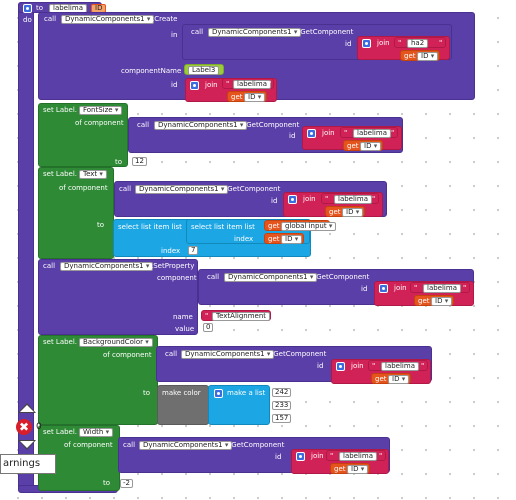 The width and height of the screenshot is (516, 500). What do you see at coordinates (101, 110) in the screenshot?
I see `set-property-dropdown: FontSize` at bounding box center [101, 110].